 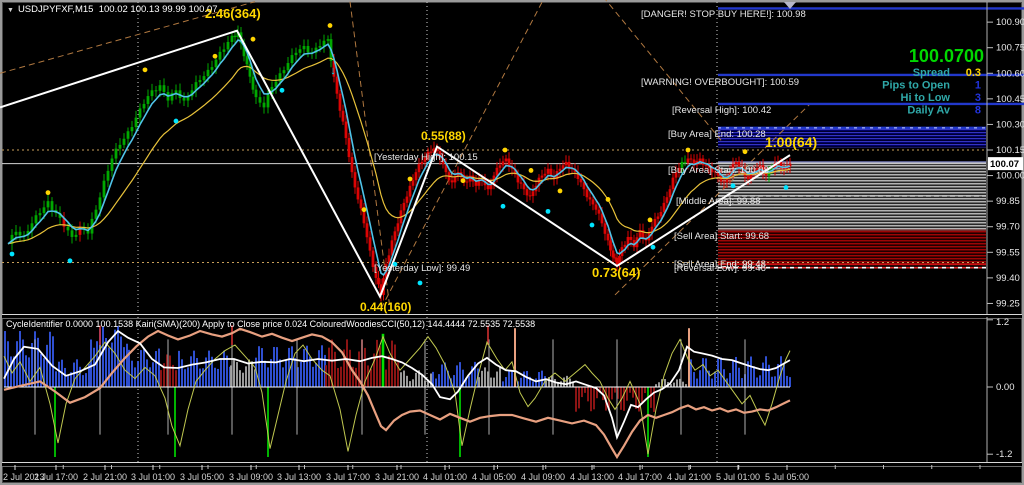 What do you see at coordinates (397, 477) in the screenshot?
I see `time-tick-label: 3 Jul 21:00` at bounding box center [397, 477].